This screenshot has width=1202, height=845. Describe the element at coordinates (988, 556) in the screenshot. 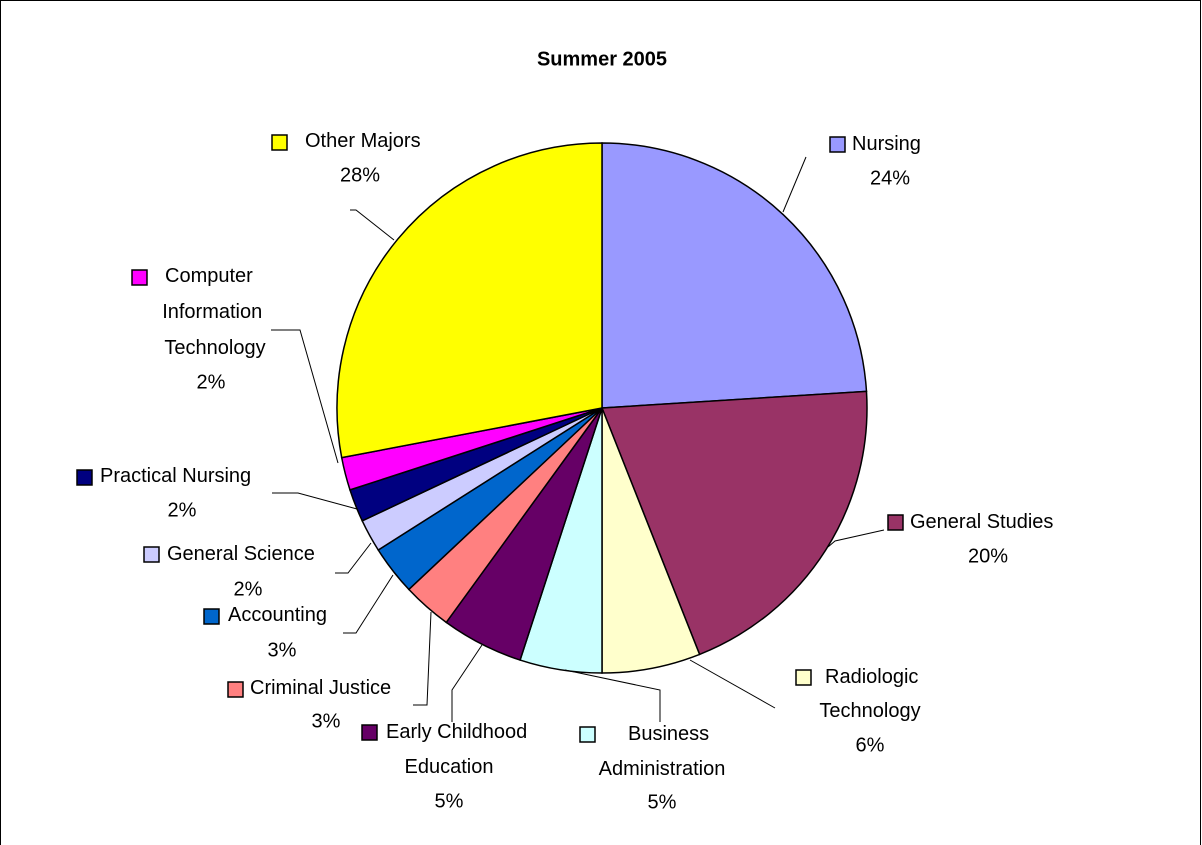

I see `value-label: 20%` at that location.